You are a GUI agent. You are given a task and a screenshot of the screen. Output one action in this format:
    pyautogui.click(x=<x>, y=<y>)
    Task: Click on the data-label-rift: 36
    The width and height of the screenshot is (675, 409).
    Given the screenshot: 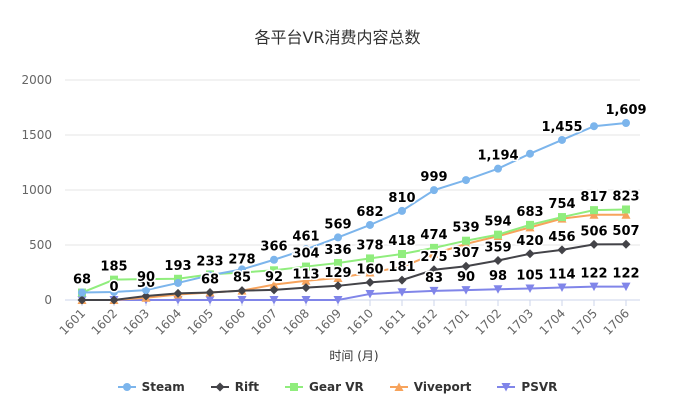 What is the action you would take?
    pyautogui.click(x=146, y=283)
    